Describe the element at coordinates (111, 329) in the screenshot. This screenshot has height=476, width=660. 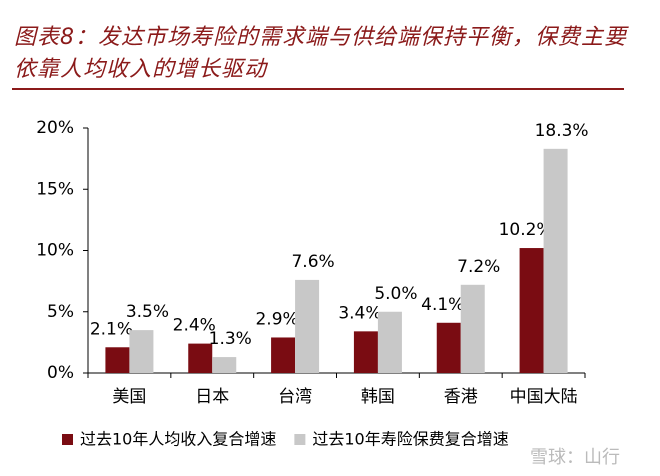
I see `value-label: 2.1%` at that location.